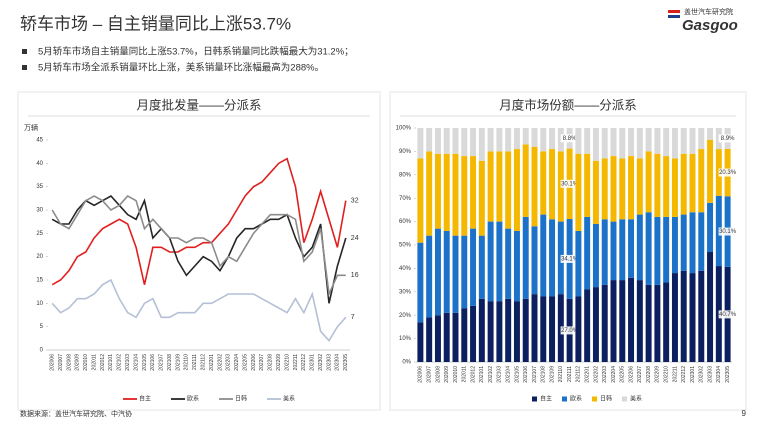 This screenshot has height=428, width=760. I want to click on y-tick-label: 0%, so click(406, 363).